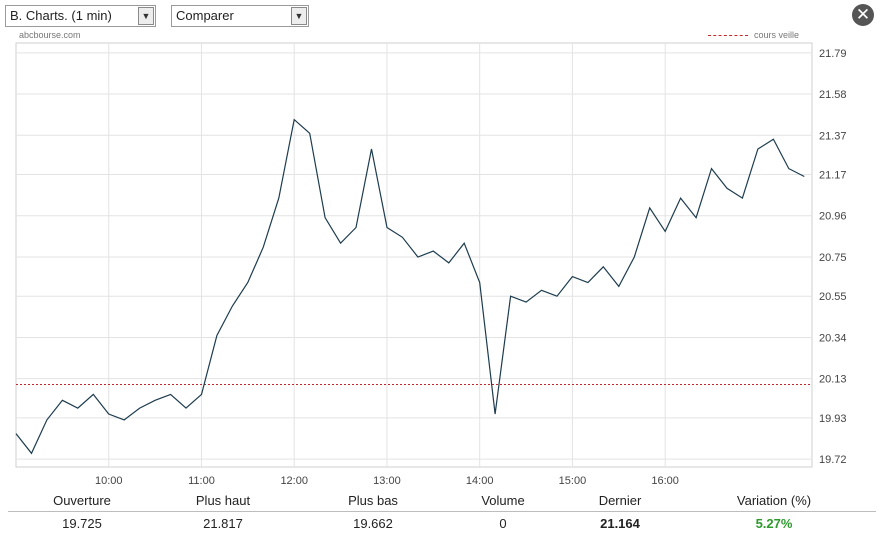 The image size is (883, 543). What do you see at coordinates (205, 15) in the screenshot?
I see `compare-select-value: Comparer` at bounding box center [205, 15].